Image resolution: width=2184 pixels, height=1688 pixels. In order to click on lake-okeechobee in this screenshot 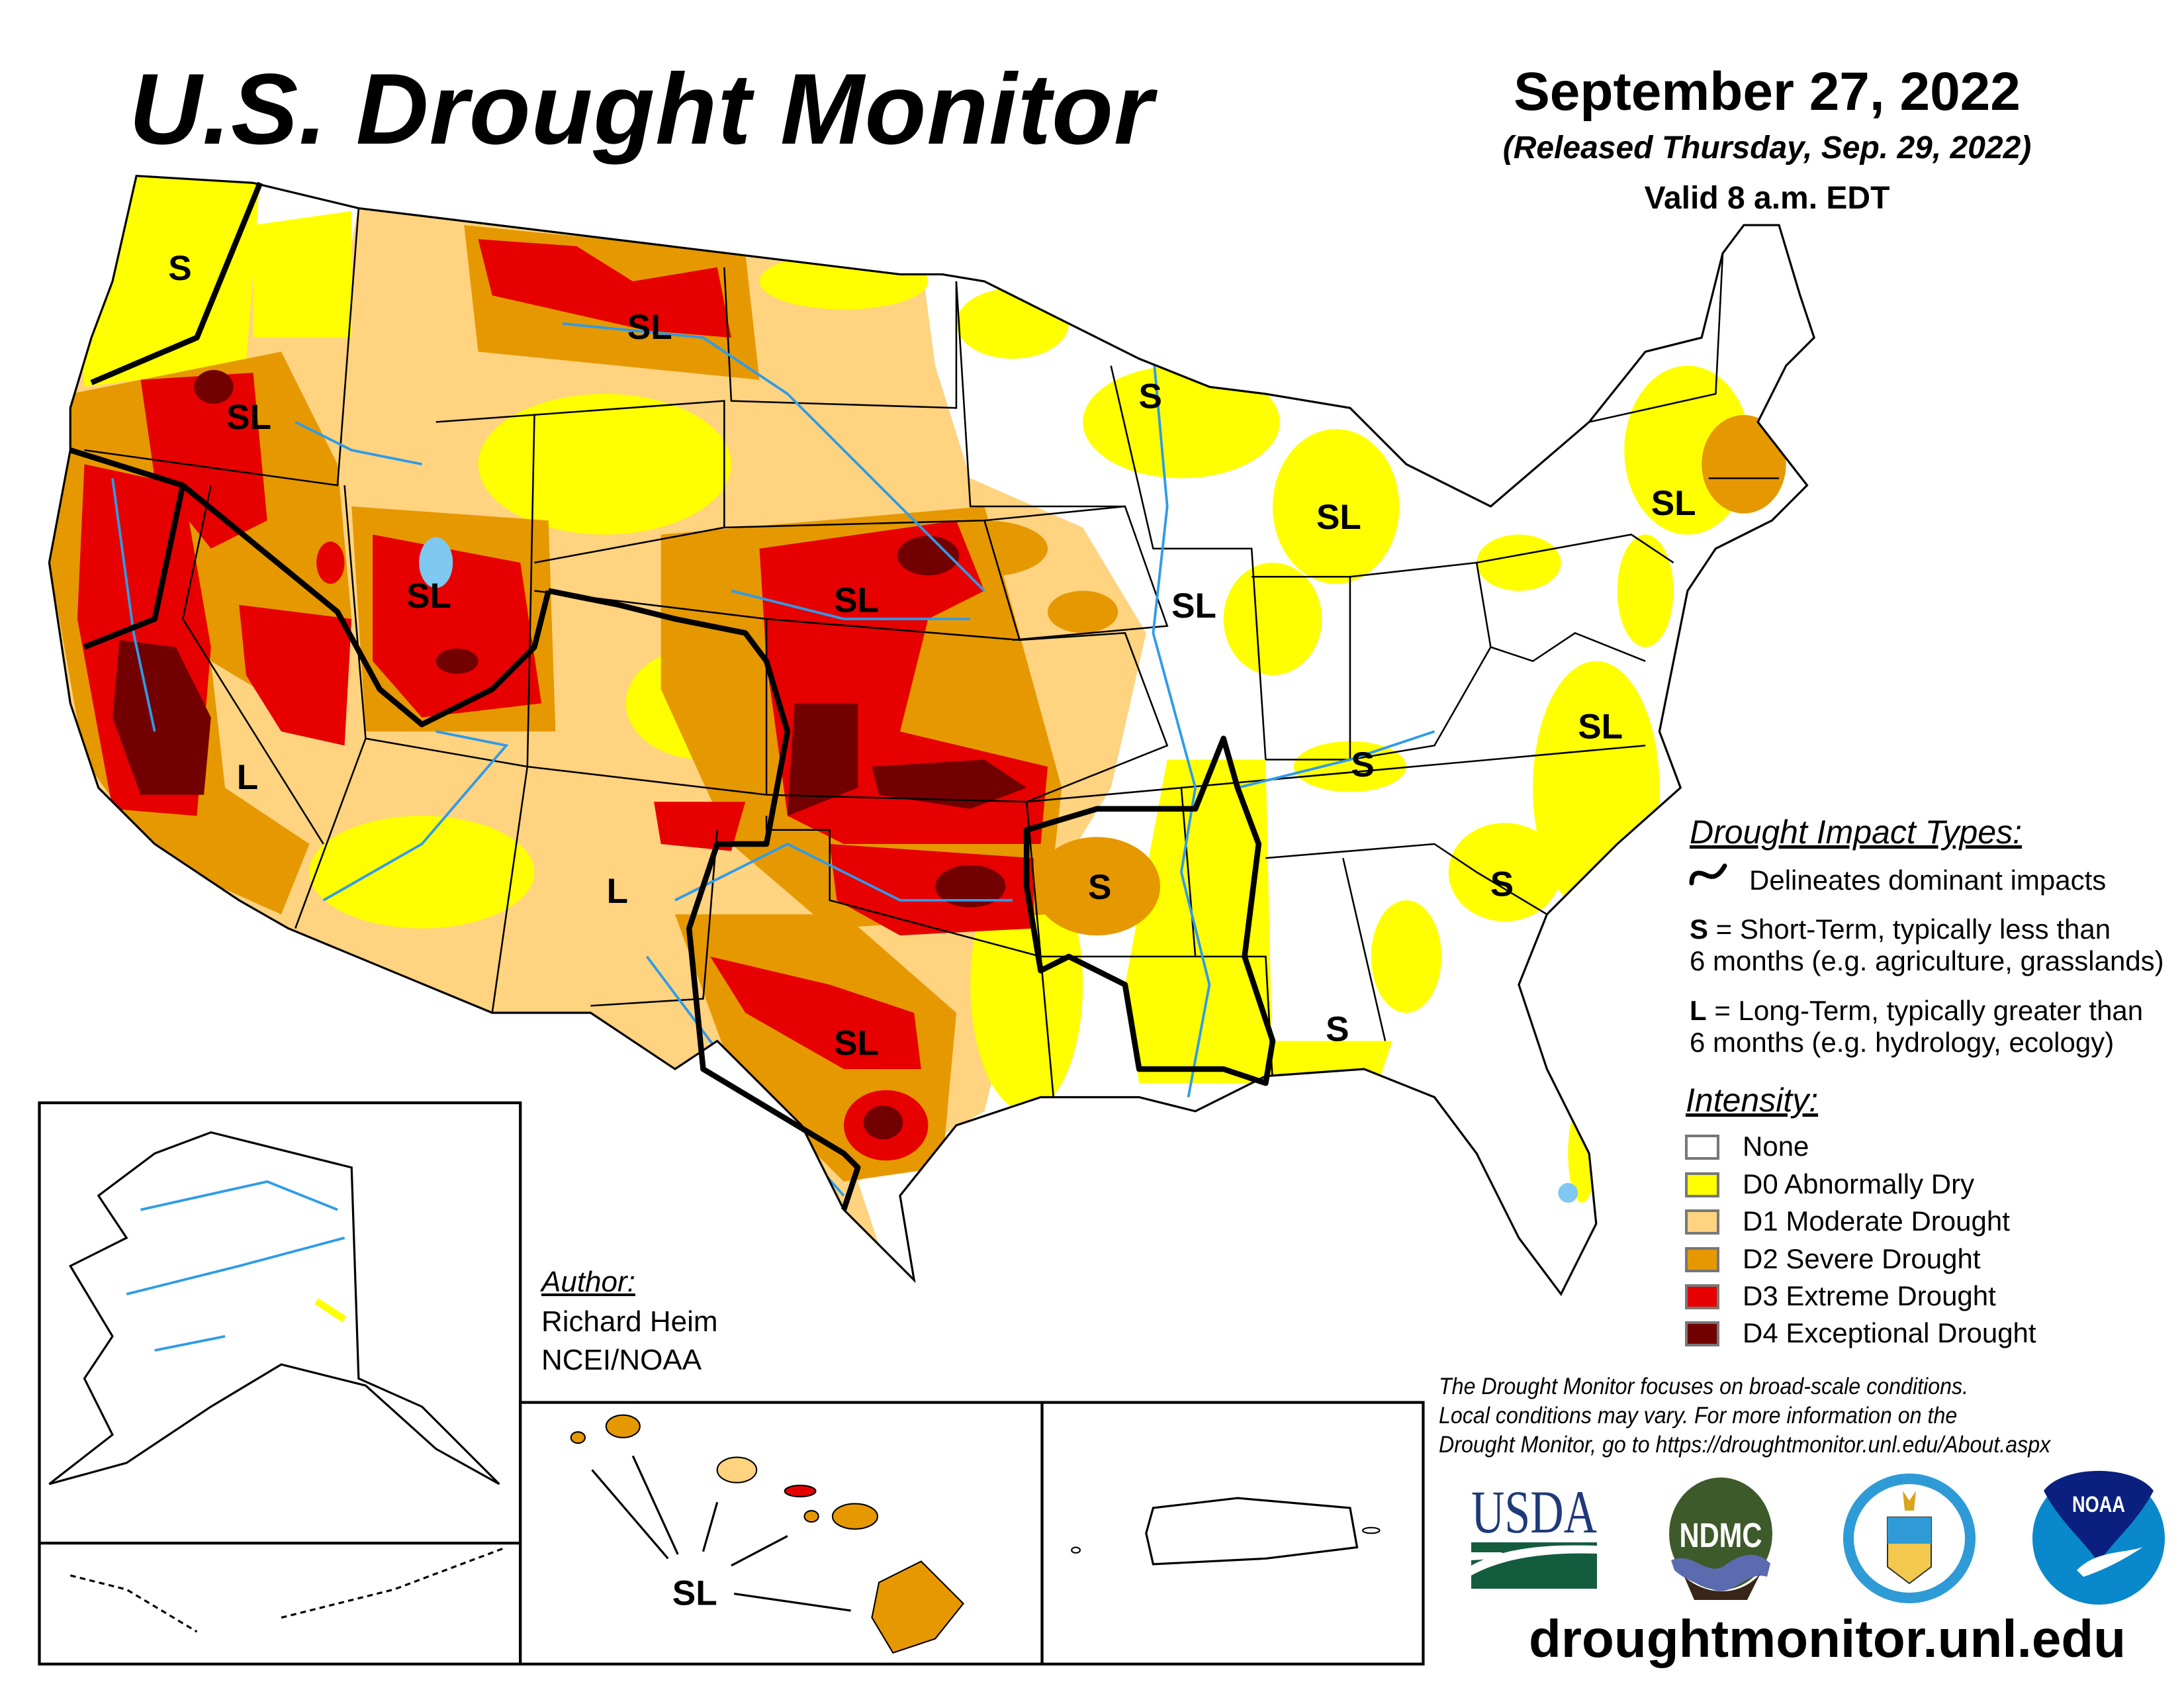, I will do `click(1568, 1193)`.